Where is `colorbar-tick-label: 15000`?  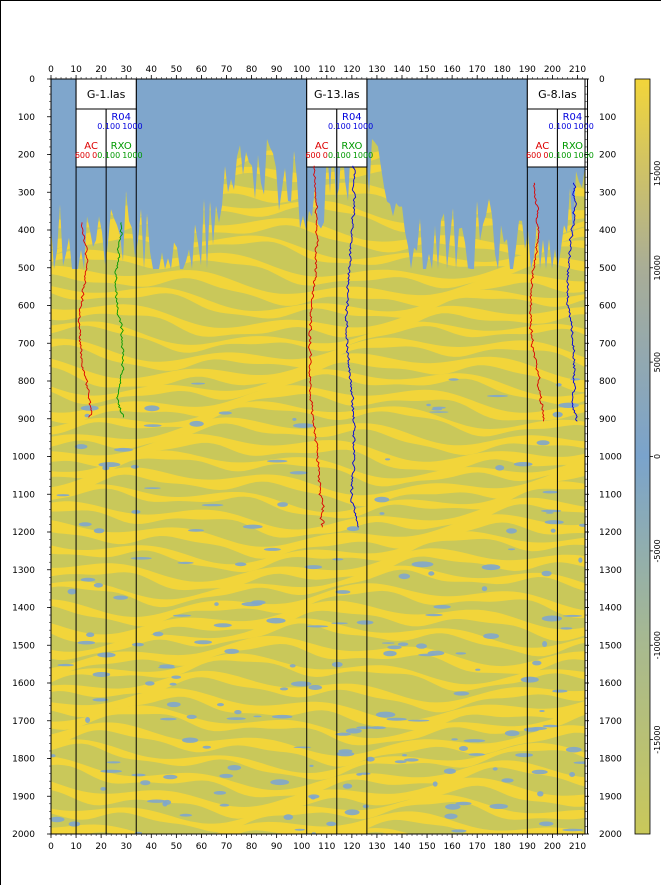
colorbar-tick-label: 15000 is located at coordinates (657, 173).